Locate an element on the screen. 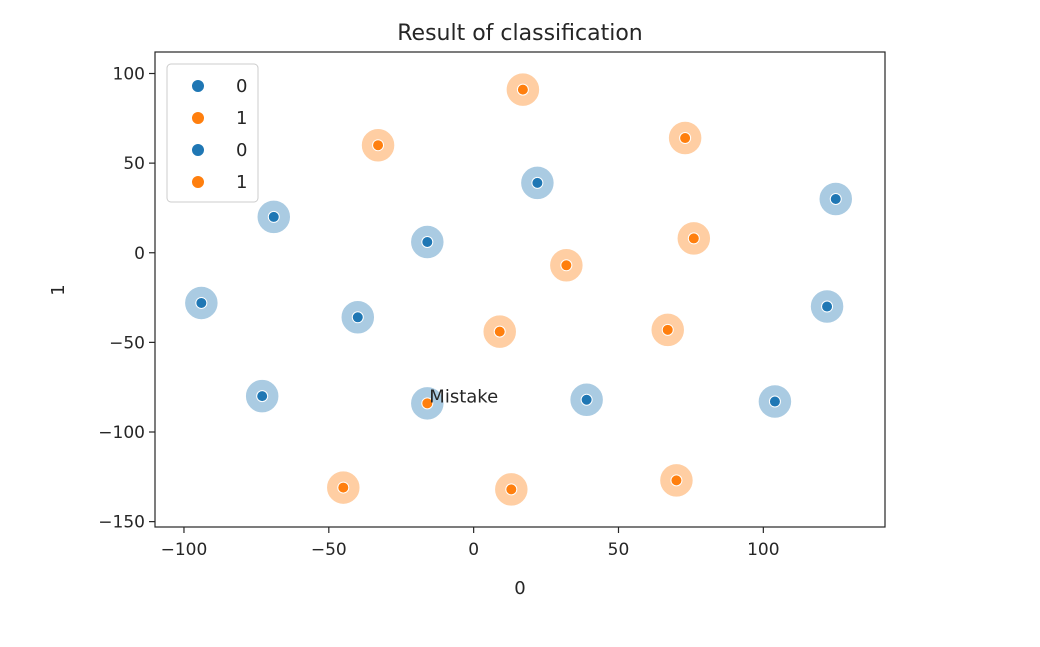  x-axis-ticks: −100 −50 0 50 100 is located at coordinates (470, 543).